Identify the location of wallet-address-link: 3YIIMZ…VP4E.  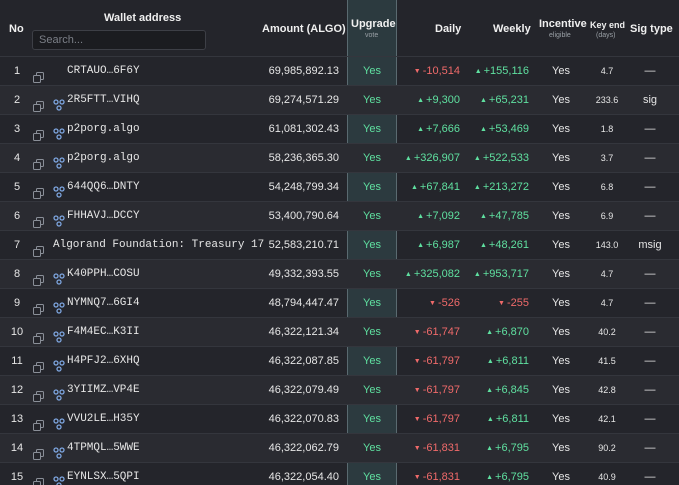
(103, 390).